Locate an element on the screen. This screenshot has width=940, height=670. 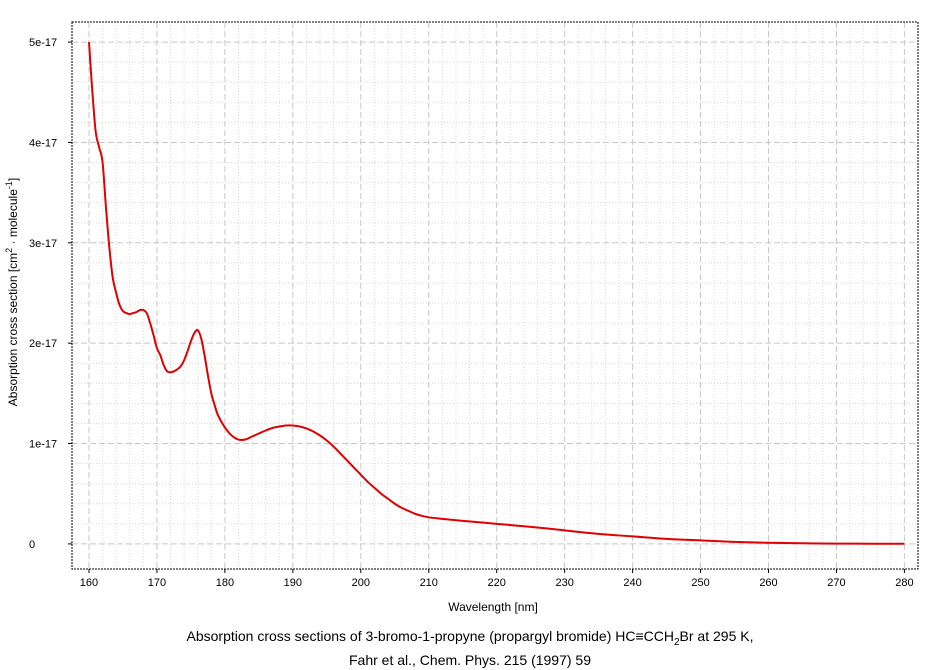
caption-line-2: Fahr et al., Chem. Phys. 215 (1997) 59 is located at coordinates (469, 660).